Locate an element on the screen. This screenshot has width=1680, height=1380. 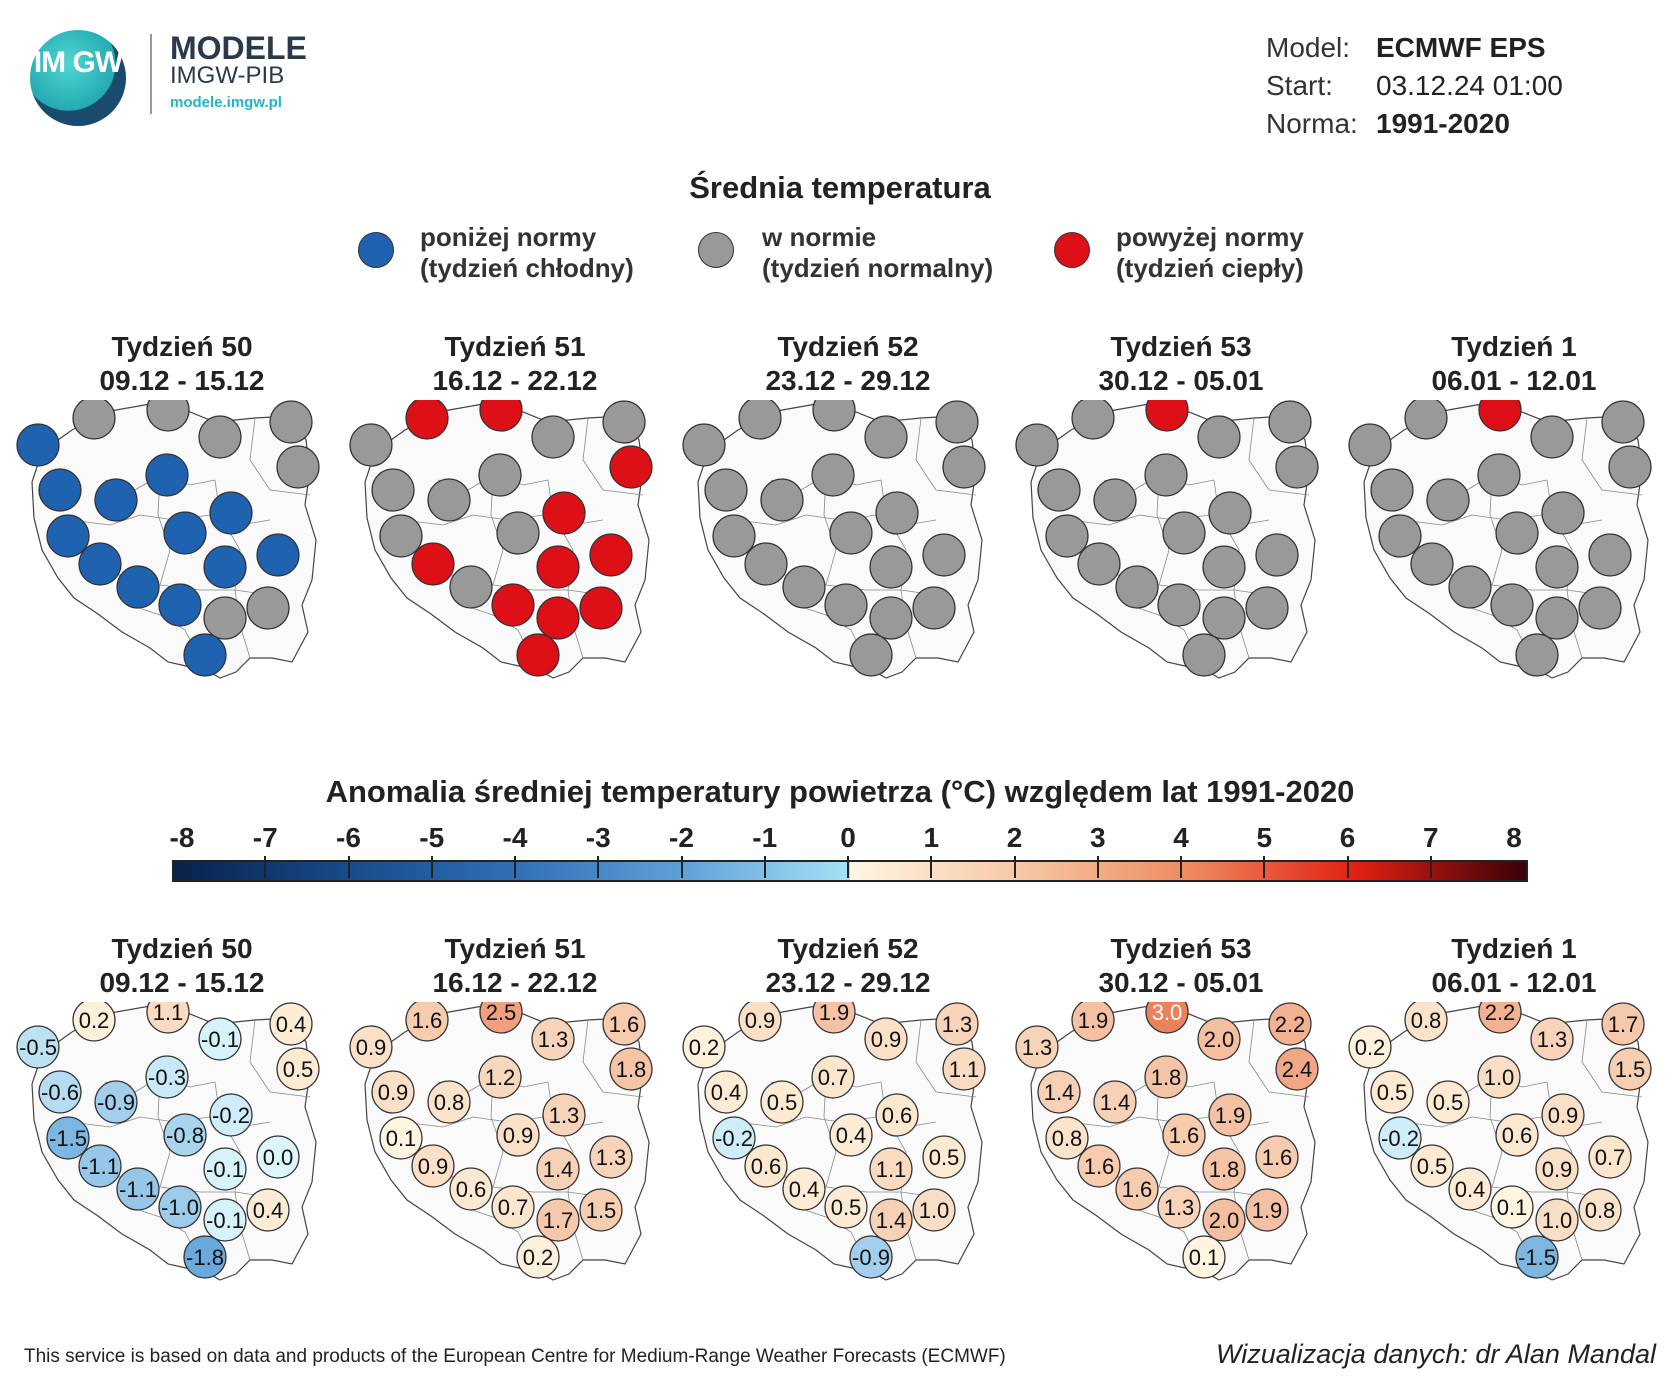
anomaly-value: 1.8 is located at coordinates (1224, 1169).